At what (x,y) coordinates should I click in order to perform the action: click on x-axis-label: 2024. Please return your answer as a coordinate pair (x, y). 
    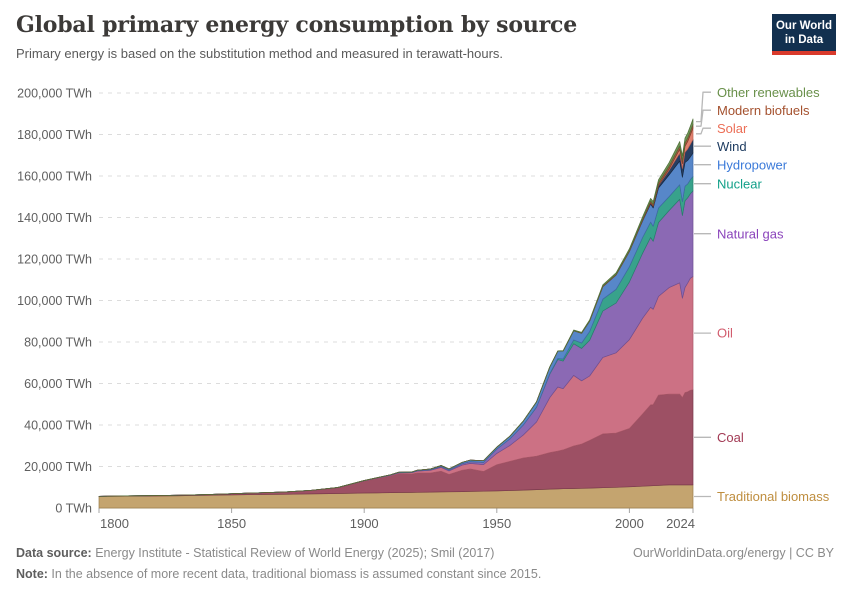
    Looking at the image, I should click on (680, 523).